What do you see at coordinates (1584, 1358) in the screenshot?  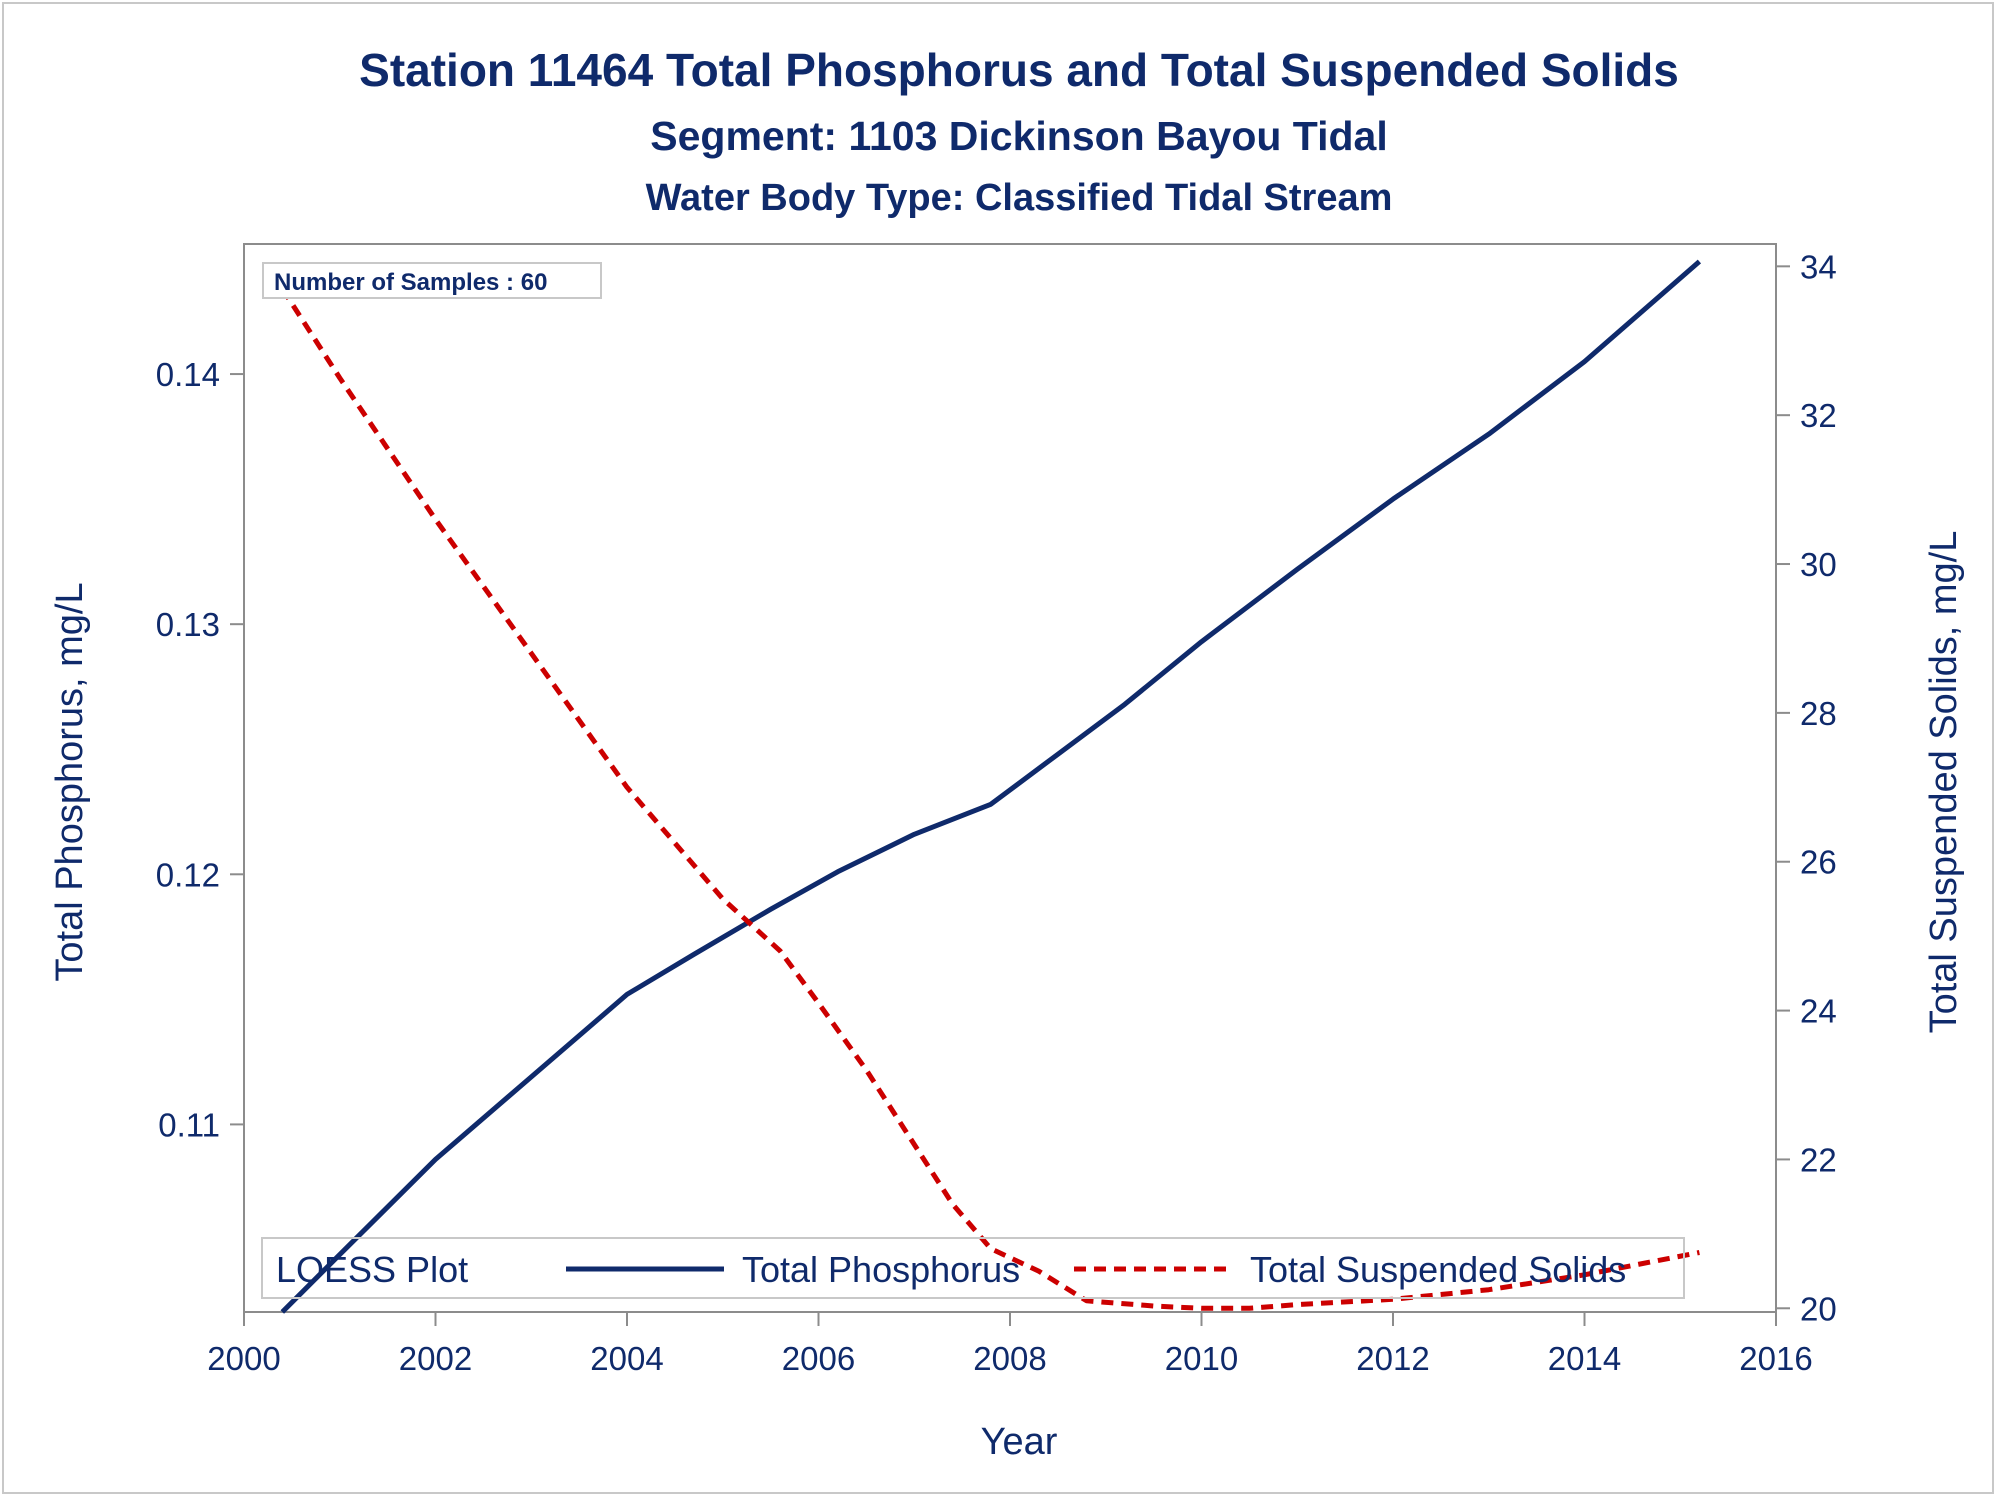 I see `x-tick-label-2014: 2014` at bounding box center [1584, 1358].